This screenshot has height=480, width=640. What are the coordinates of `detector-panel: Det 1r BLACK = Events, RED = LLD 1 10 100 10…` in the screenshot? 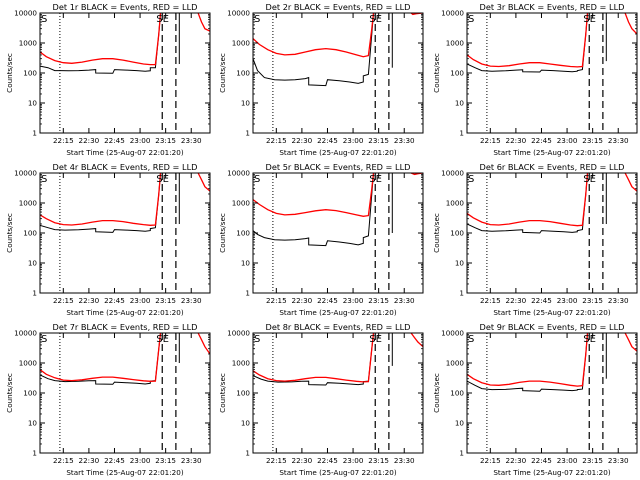 It's located at (108, 79).